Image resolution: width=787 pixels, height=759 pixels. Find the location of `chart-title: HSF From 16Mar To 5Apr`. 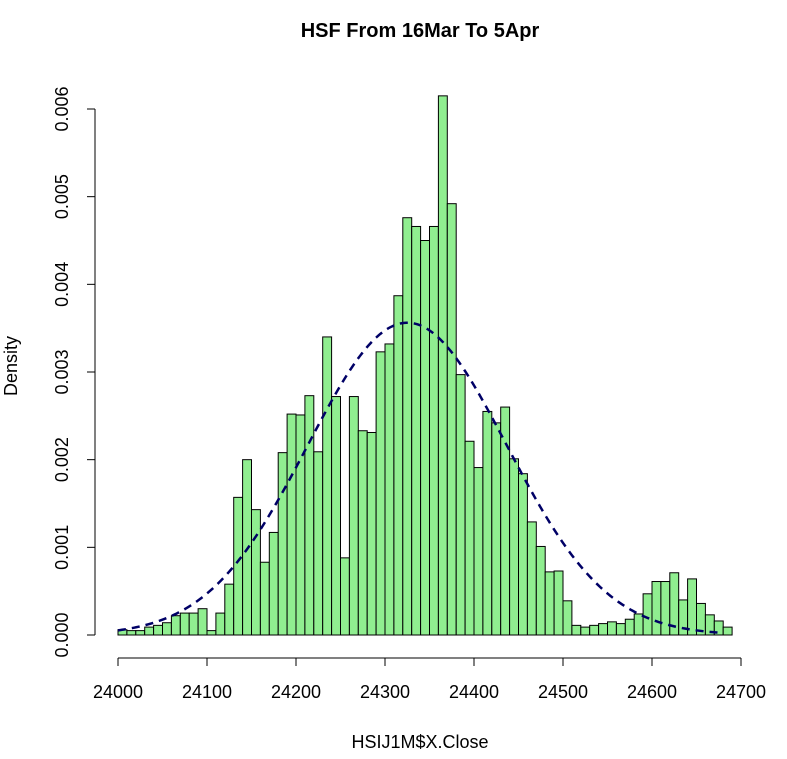

chart-title: HSF From 16Mar To 5Apr is located at coordinates (420, 31).